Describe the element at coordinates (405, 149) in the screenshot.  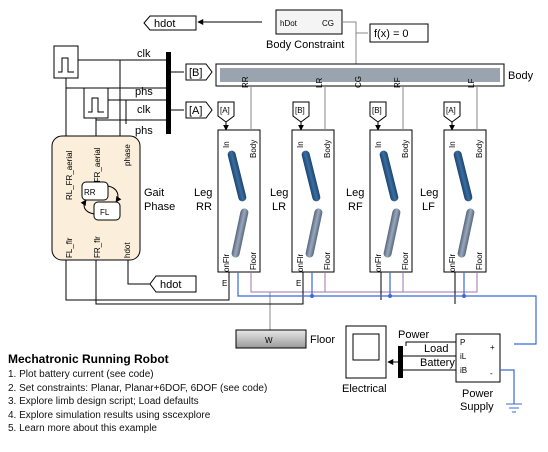
I see `leg-rf-port-body: Body` at that location.